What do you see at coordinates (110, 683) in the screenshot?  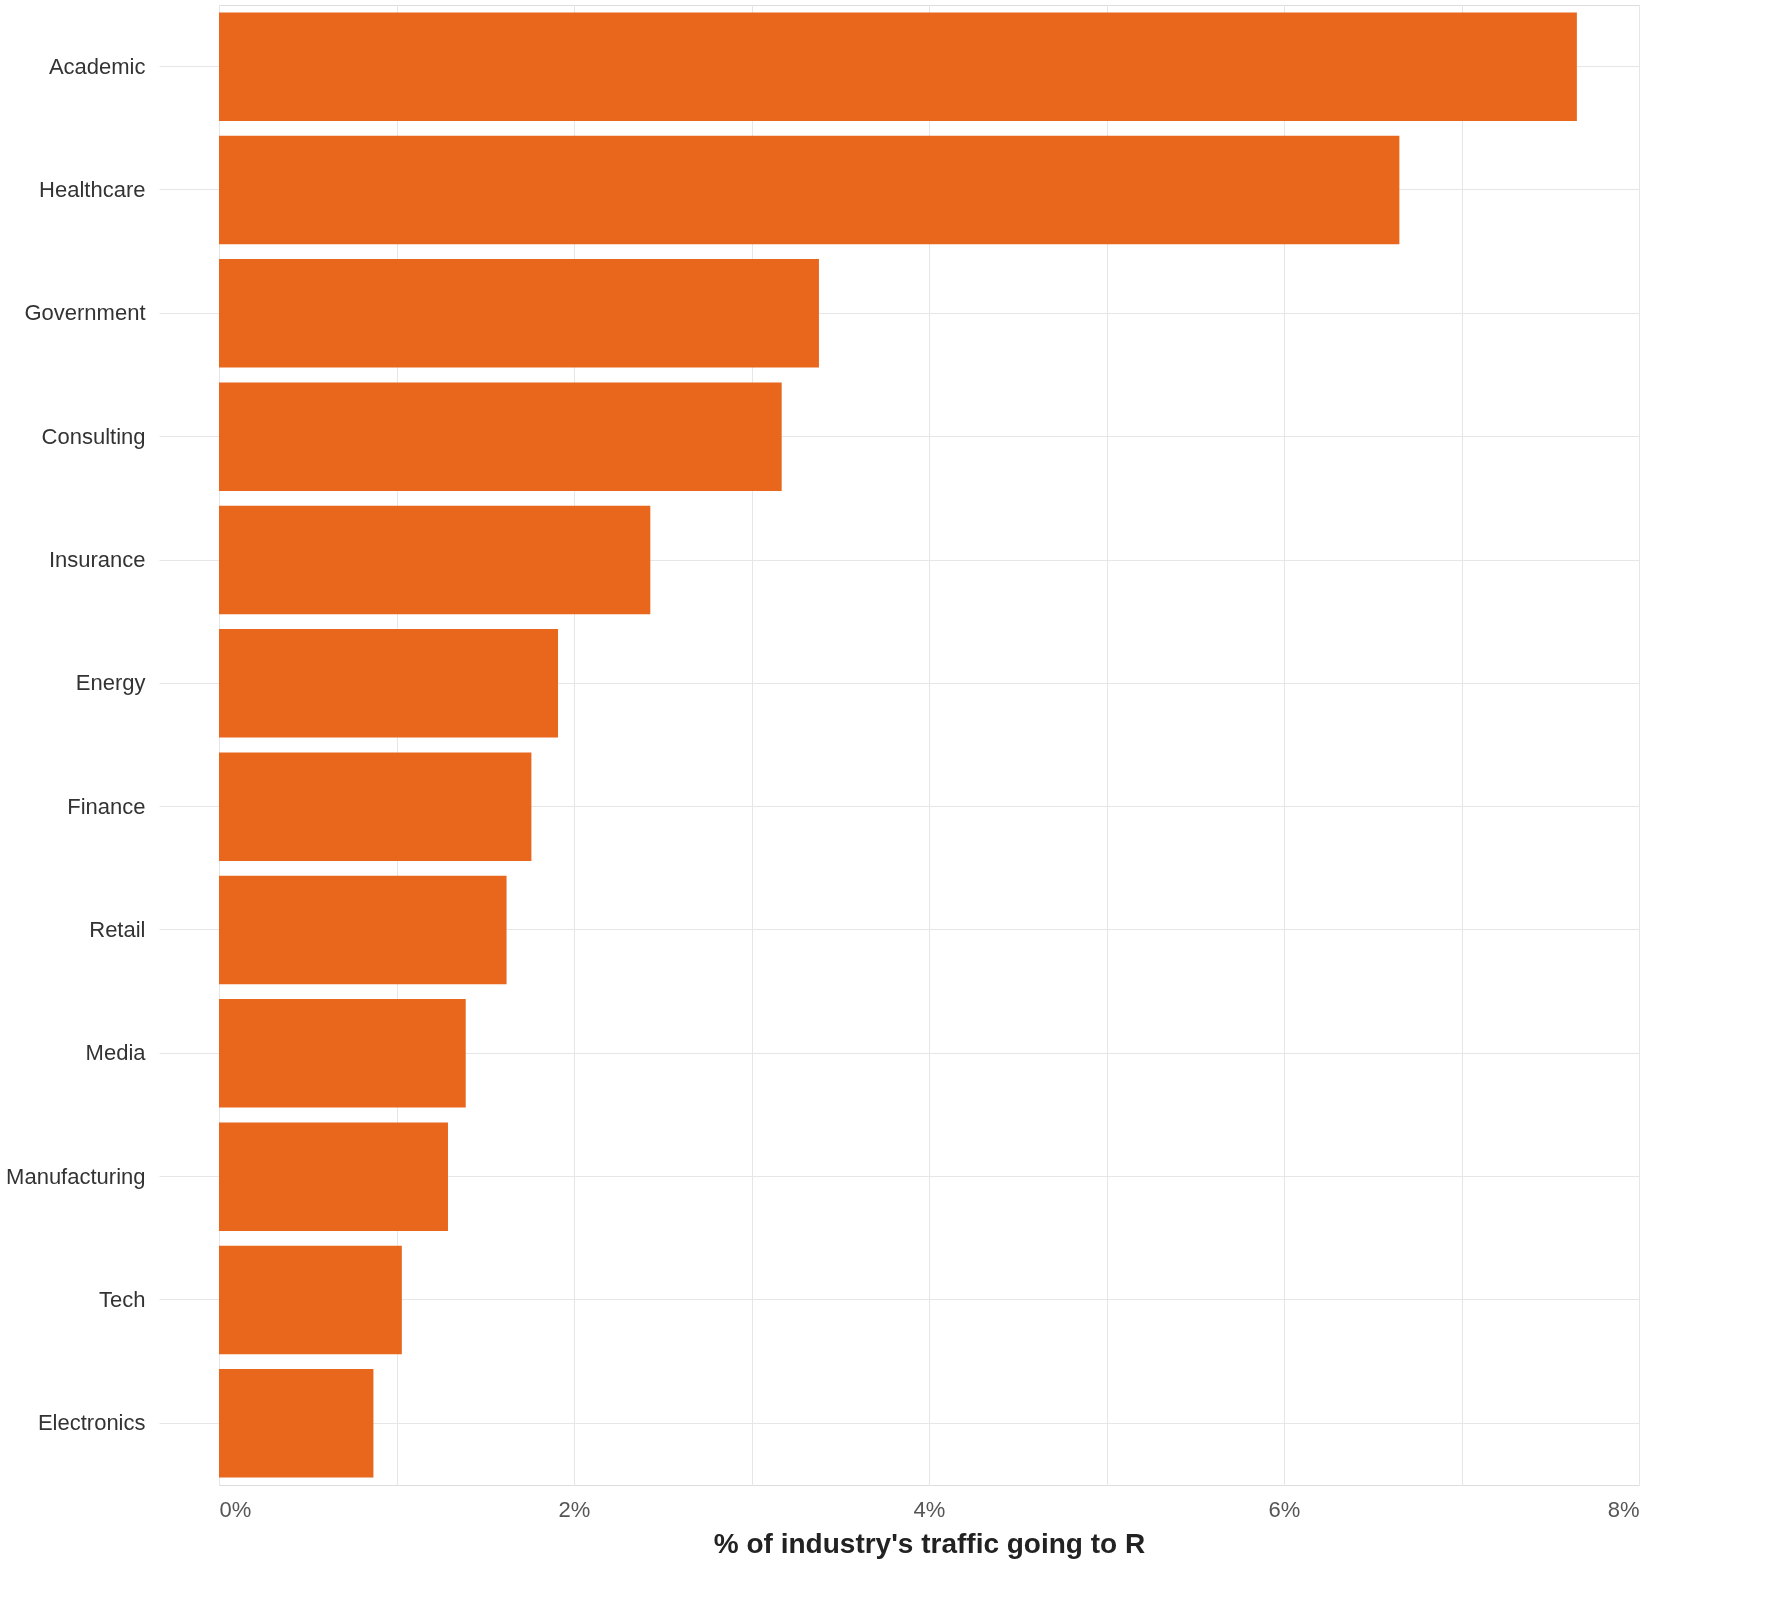 I see `y-tick-label: Energy` at bounding box center [110, 683].